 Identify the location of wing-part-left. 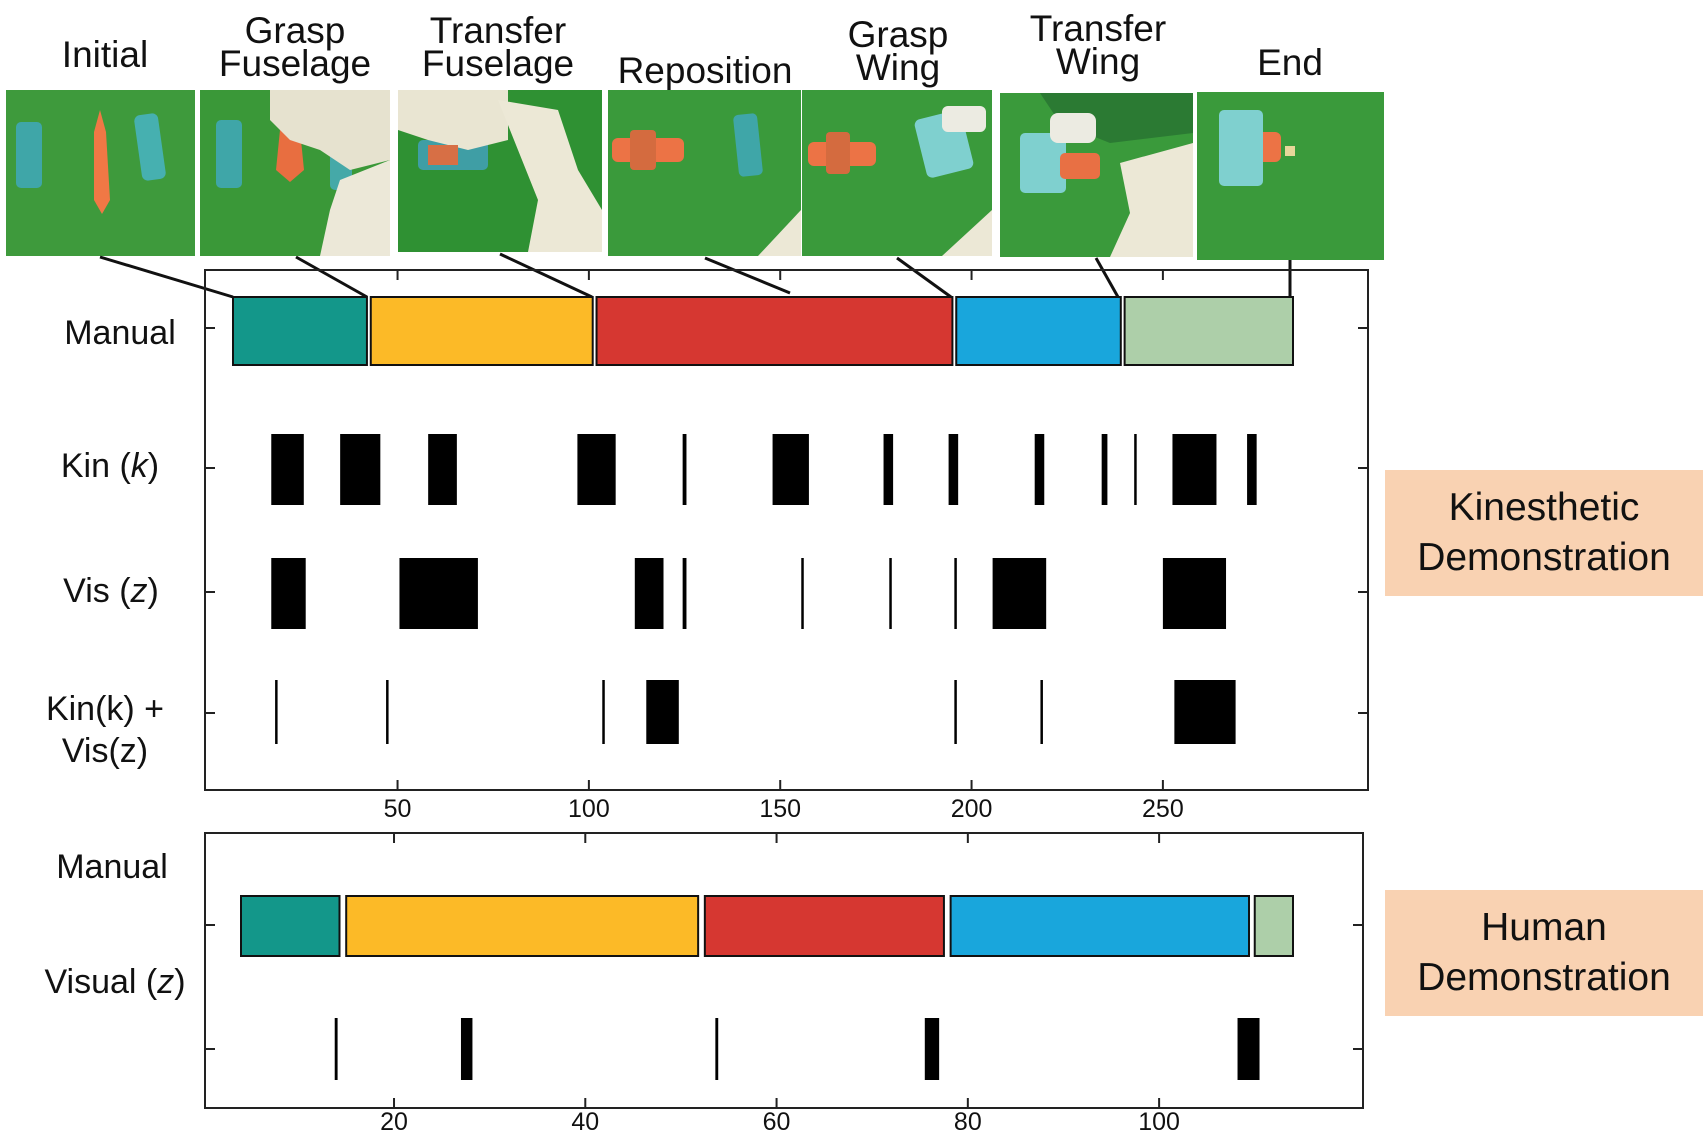
(29, 155).